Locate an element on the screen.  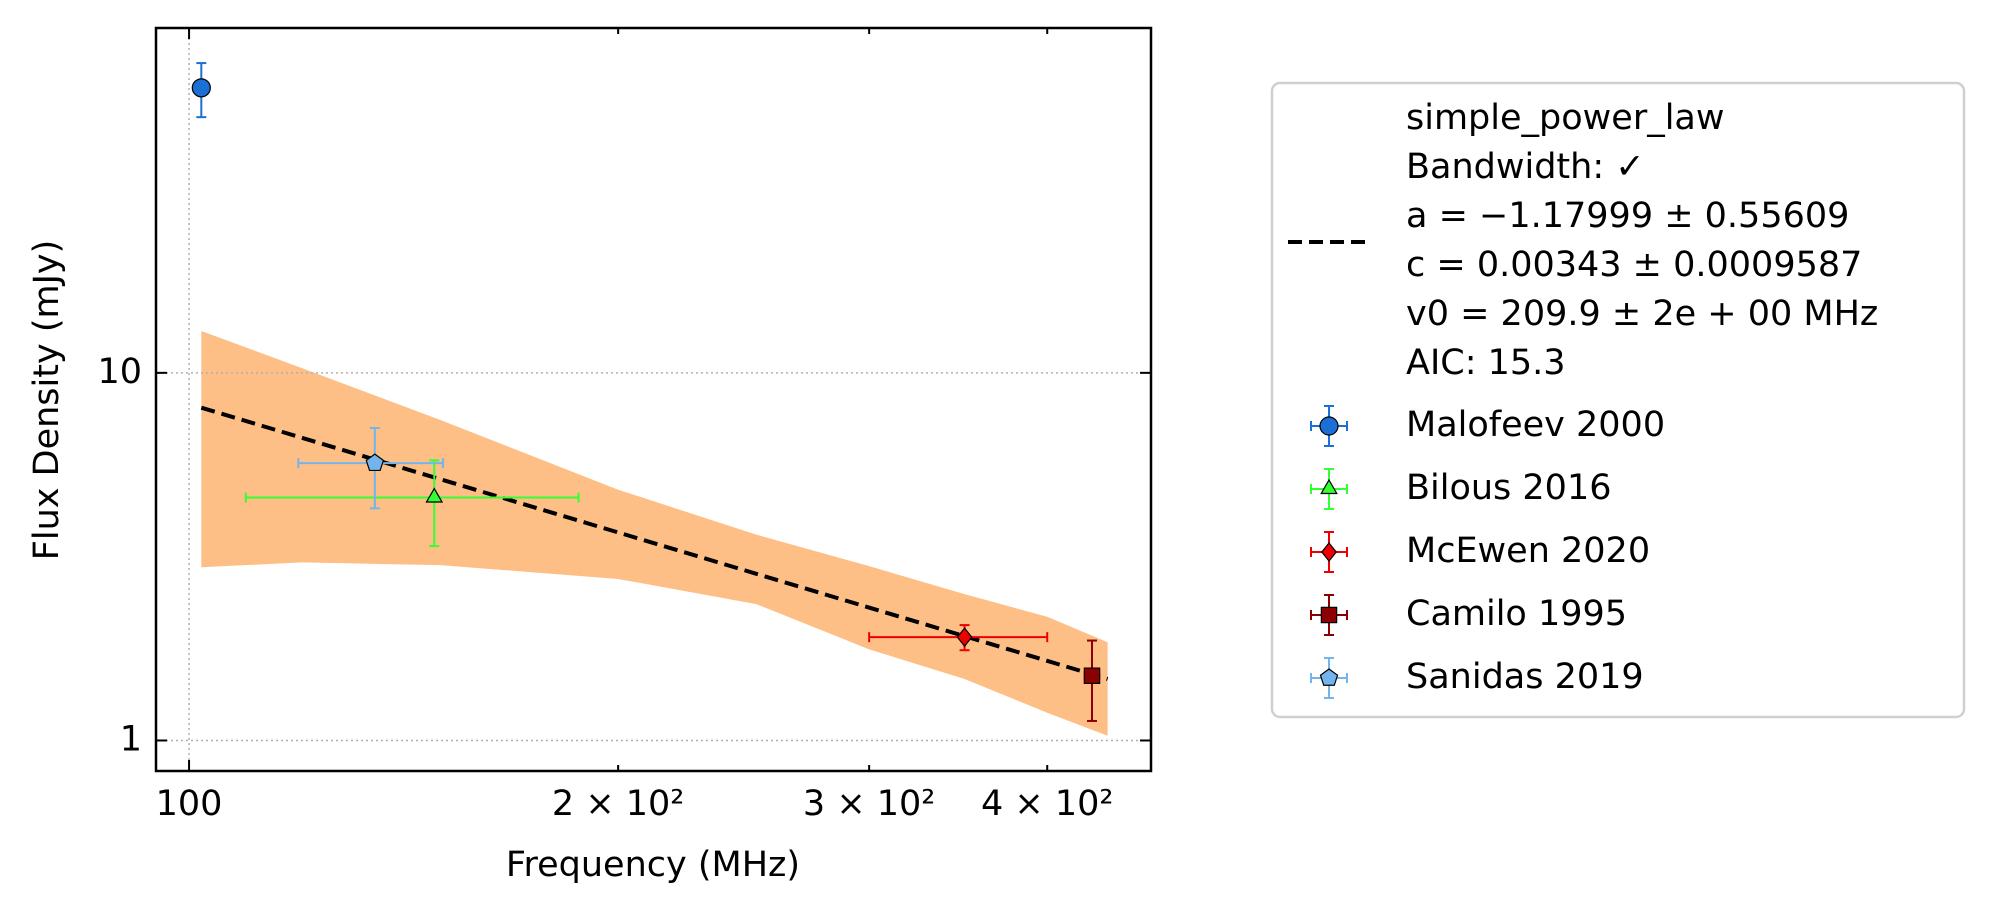
legend-text: v0 = 209.9 ± 2e + 00 MHz is located at coordinates (1642, 314).